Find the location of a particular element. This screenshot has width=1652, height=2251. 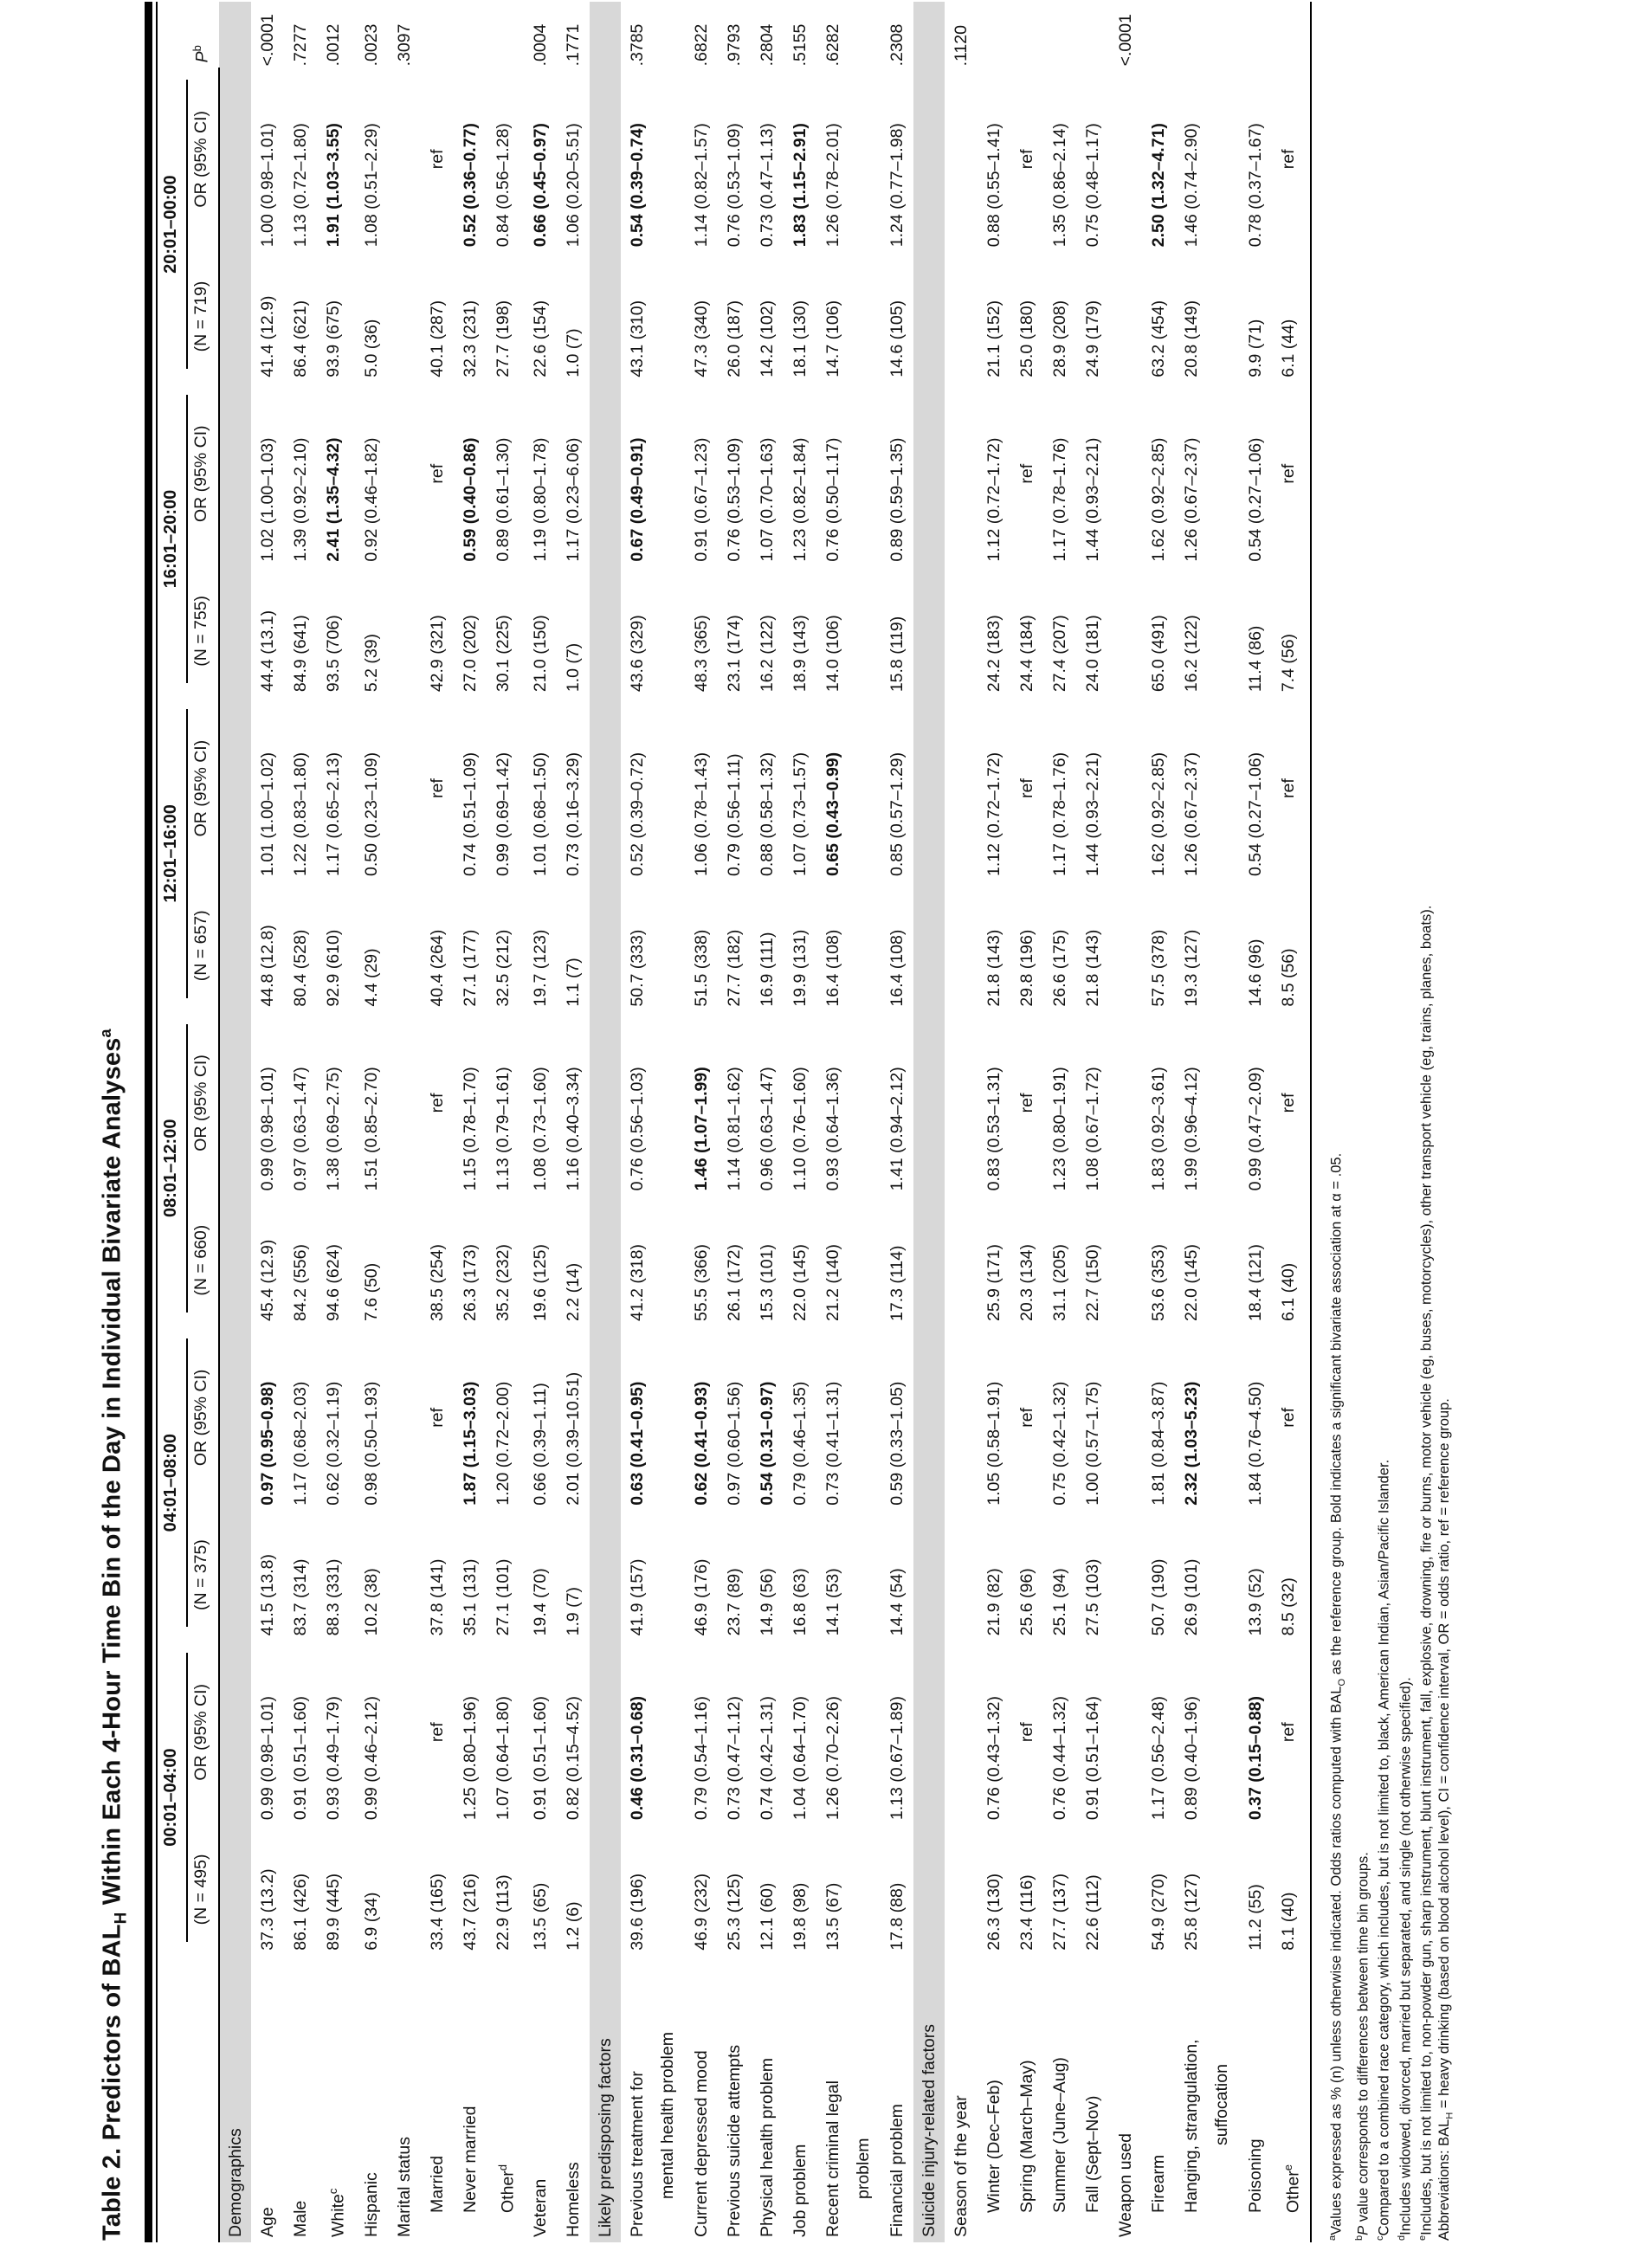

odds-ratio-cell: 1.84 (0.76–4.50) is located at coordinates (1256, 1443).